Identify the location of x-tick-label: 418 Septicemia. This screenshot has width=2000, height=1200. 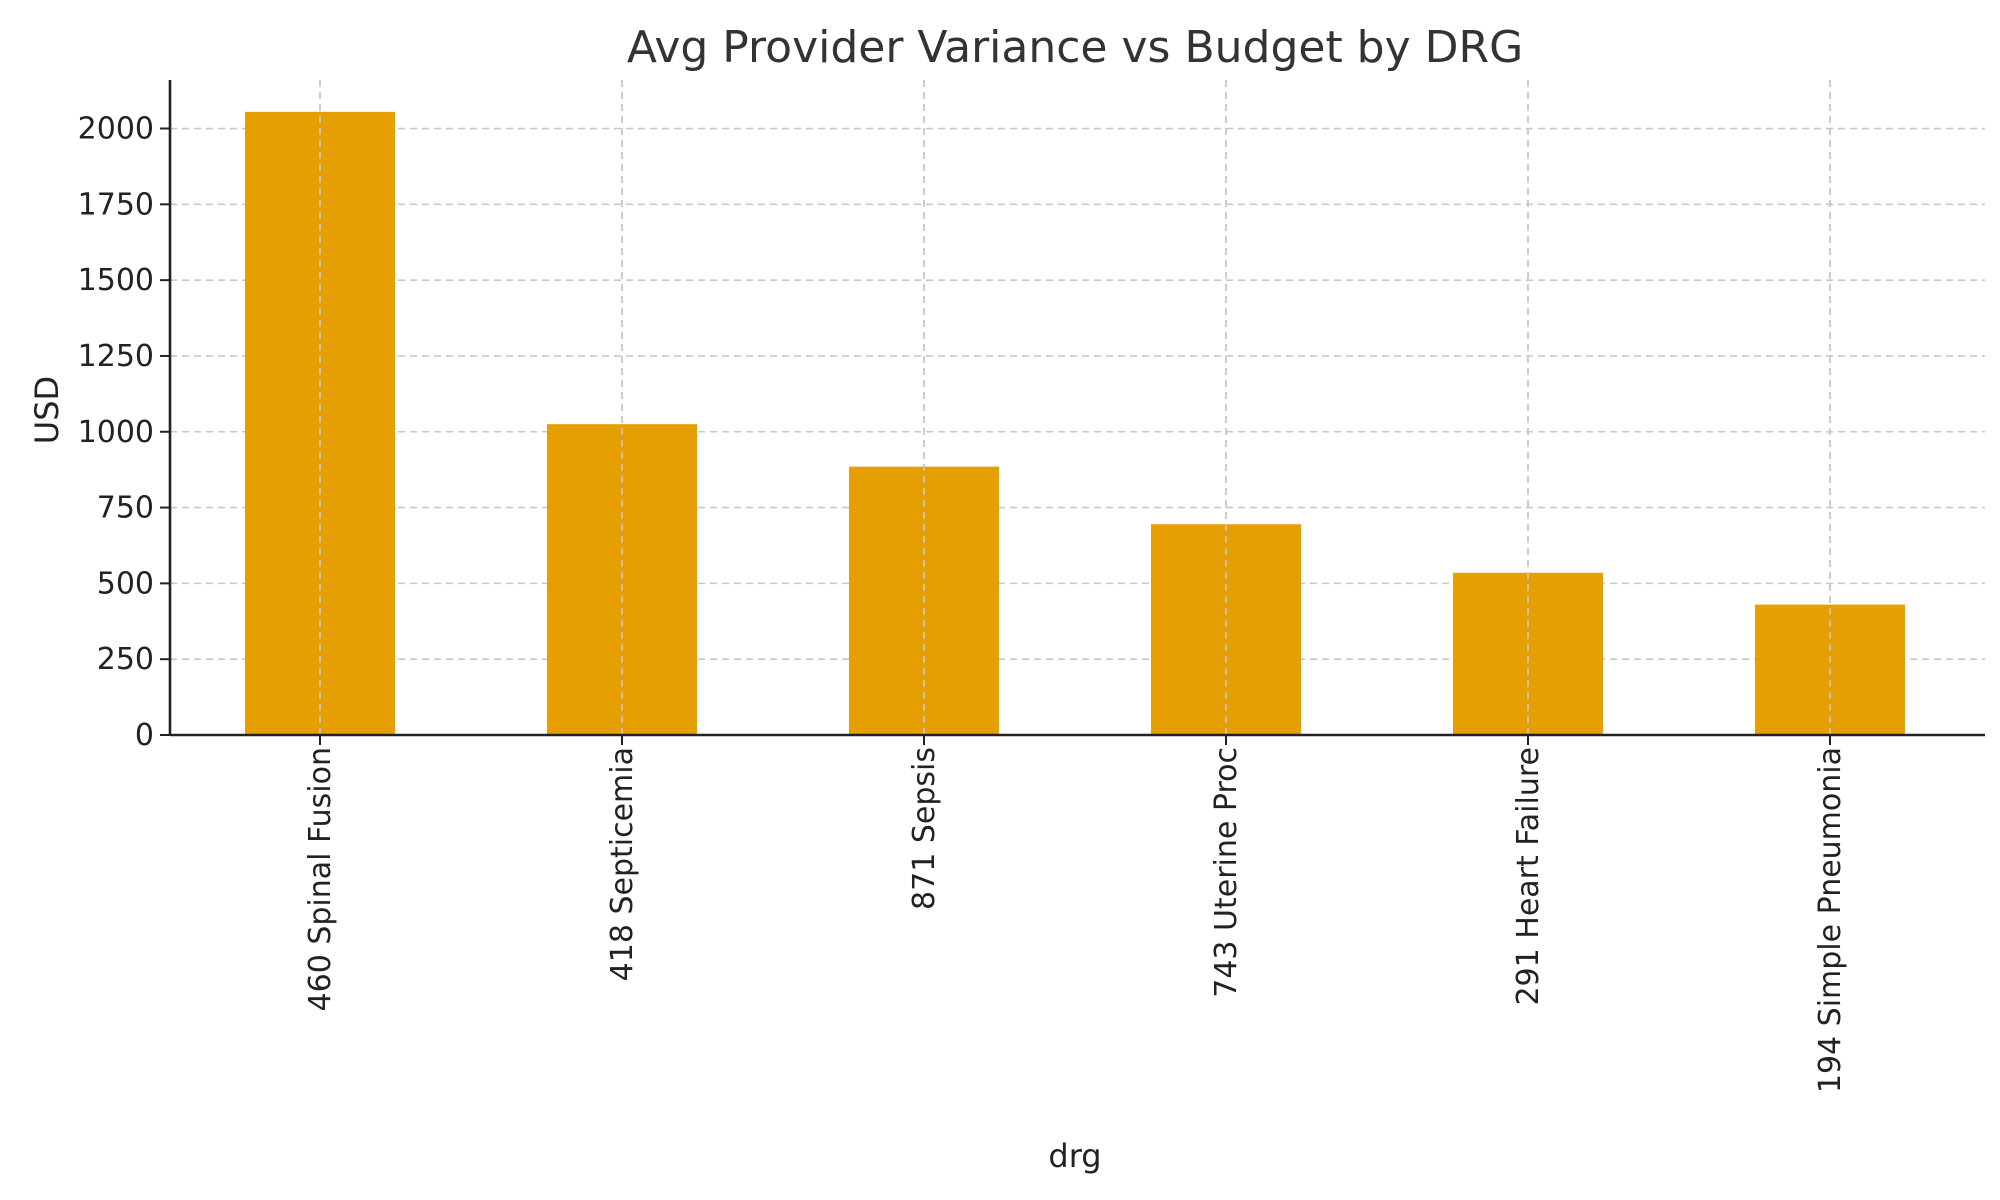
(622, 864).